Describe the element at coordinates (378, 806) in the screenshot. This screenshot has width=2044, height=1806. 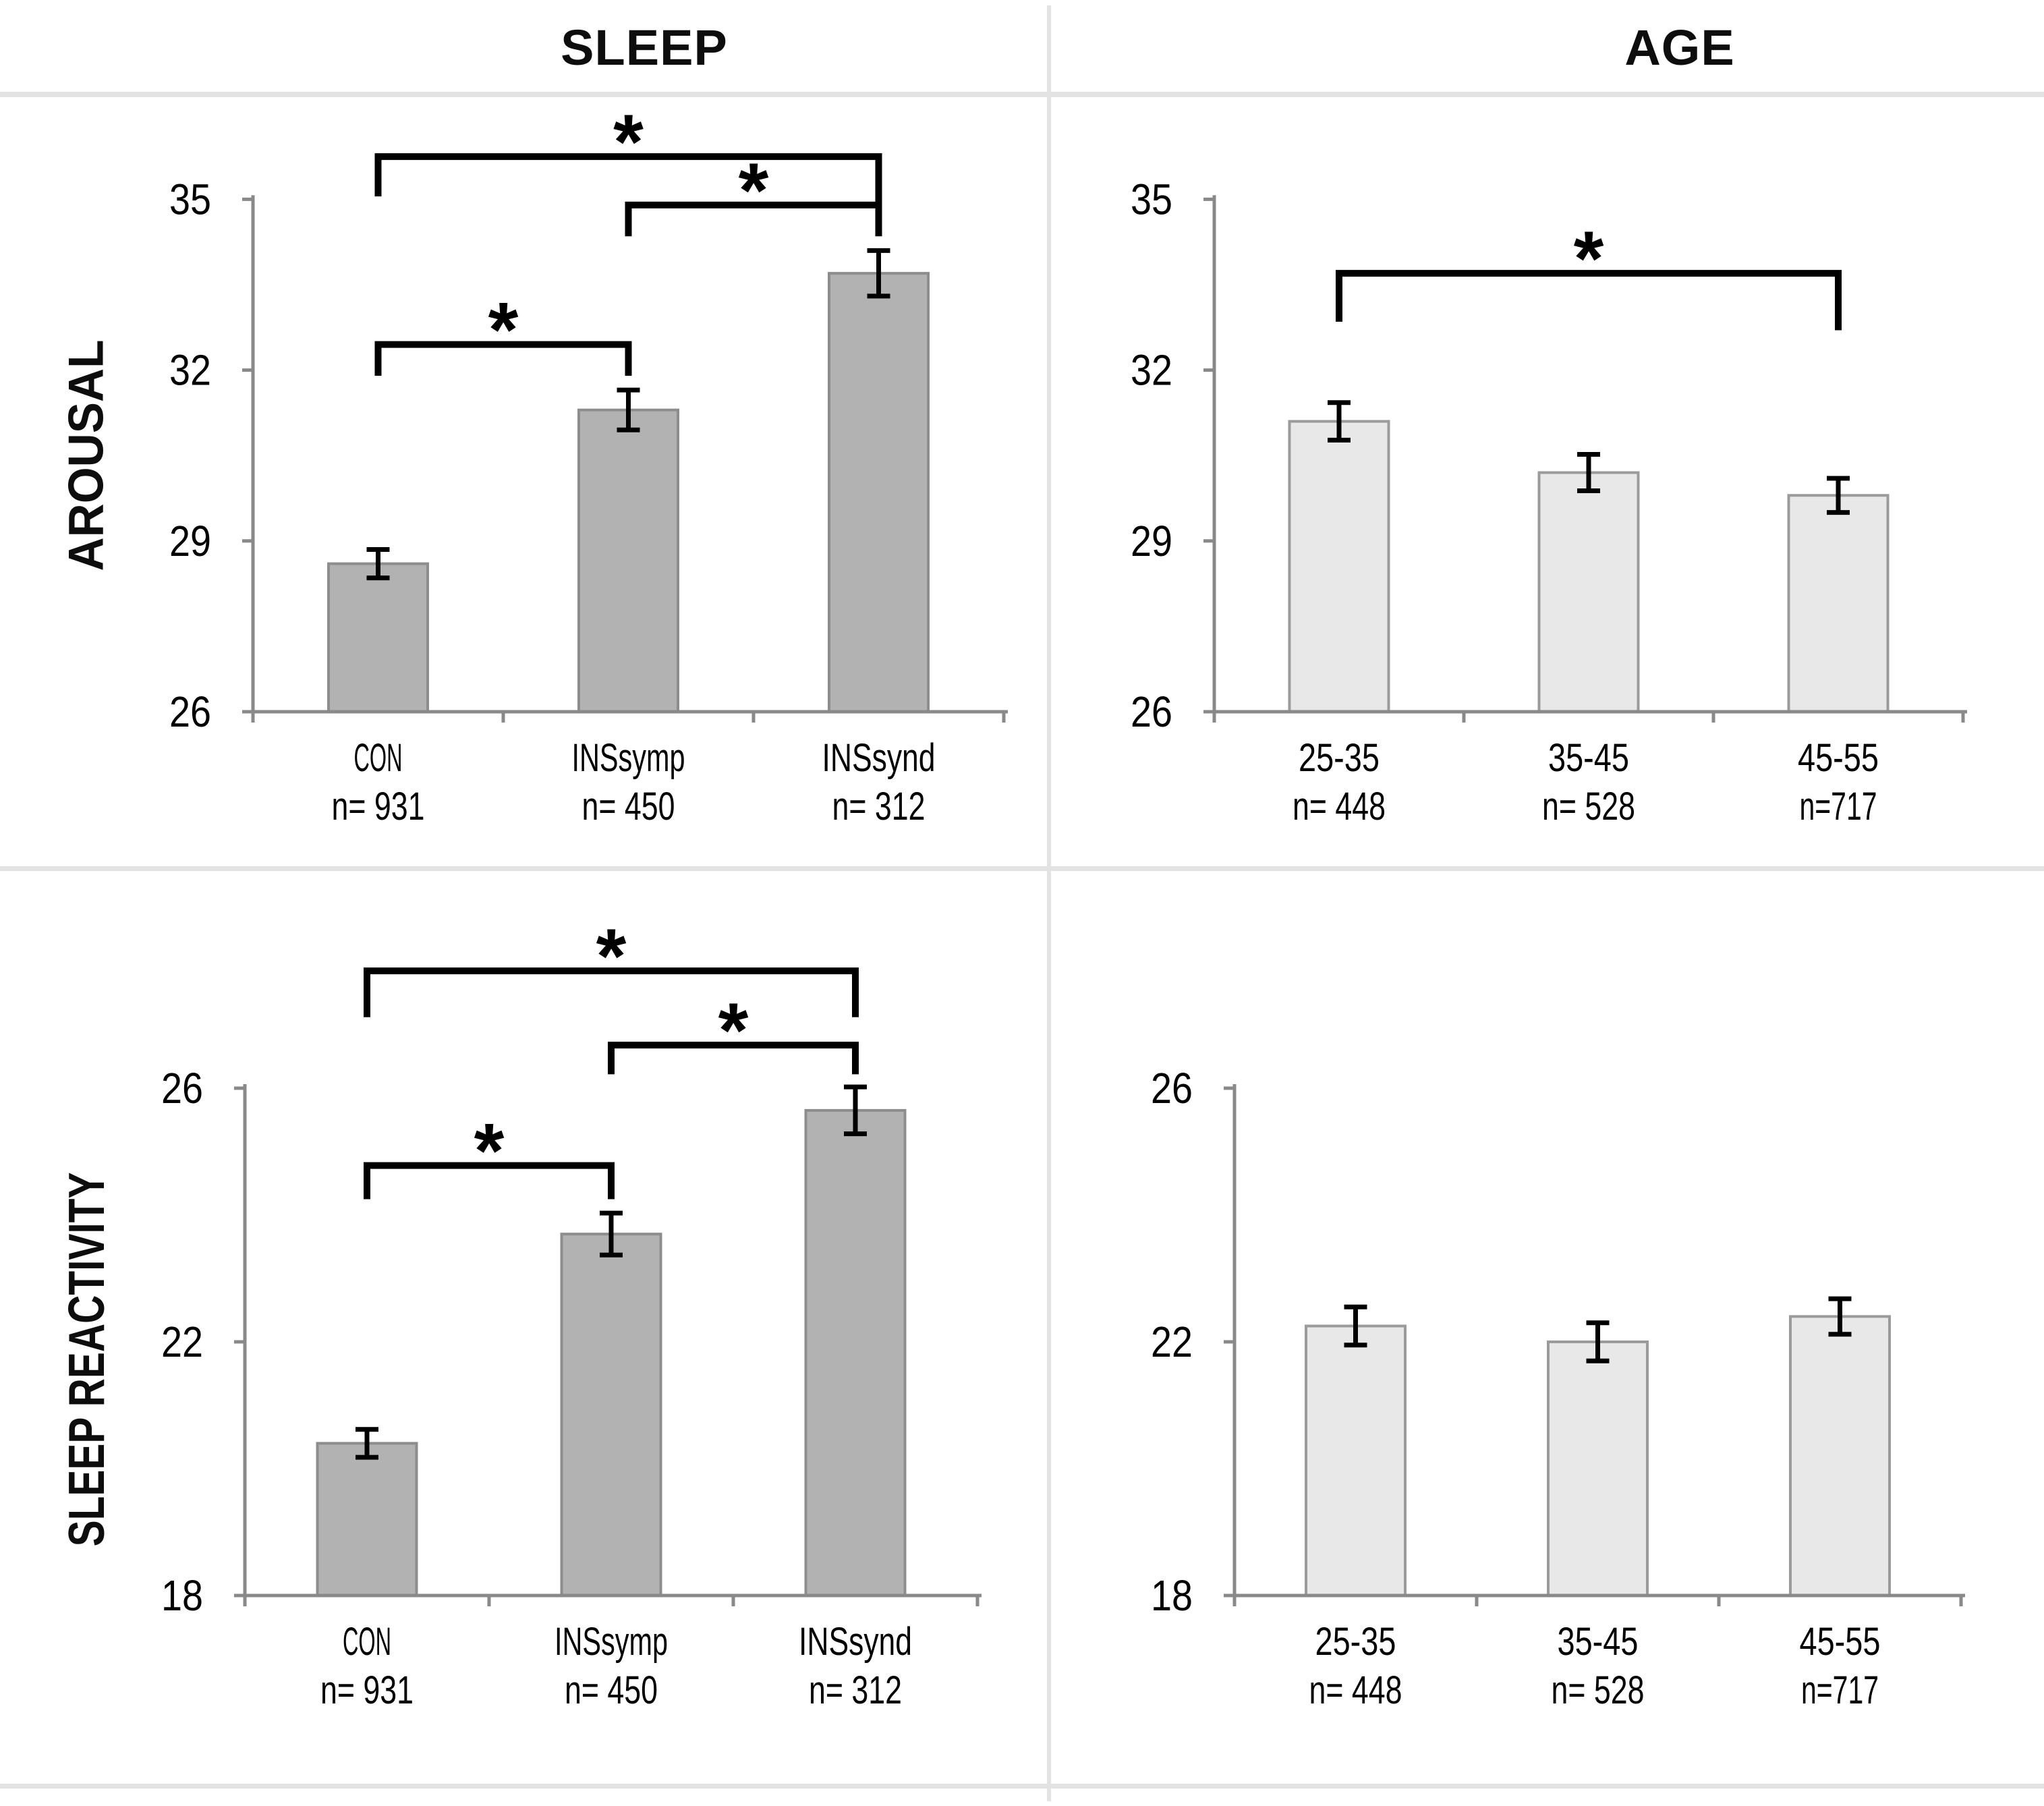
I see `n-label-sleep-arousal-0: n= 931` at that location.